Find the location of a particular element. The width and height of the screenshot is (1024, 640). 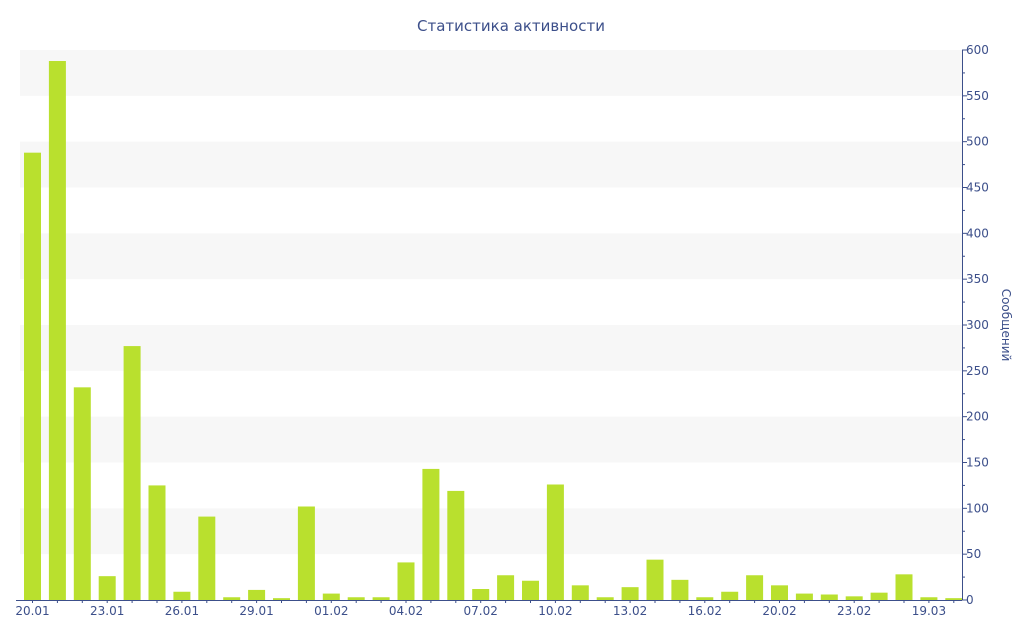

y-axis-label: Сообщений is located at coordinates (1006, 325).